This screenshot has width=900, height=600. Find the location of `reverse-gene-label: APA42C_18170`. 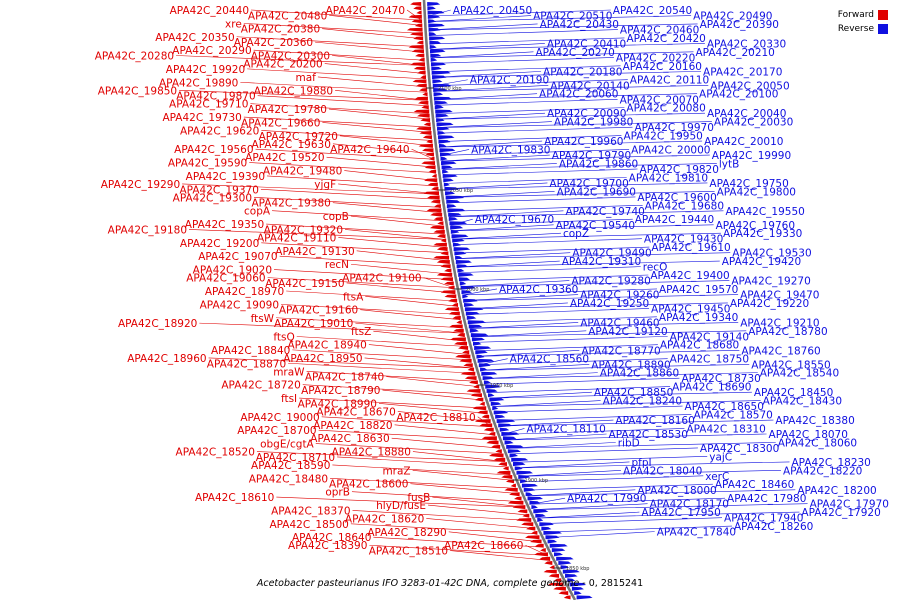

reverse-gene-label: APA42C_18170 is located at coordinates (689, 505).